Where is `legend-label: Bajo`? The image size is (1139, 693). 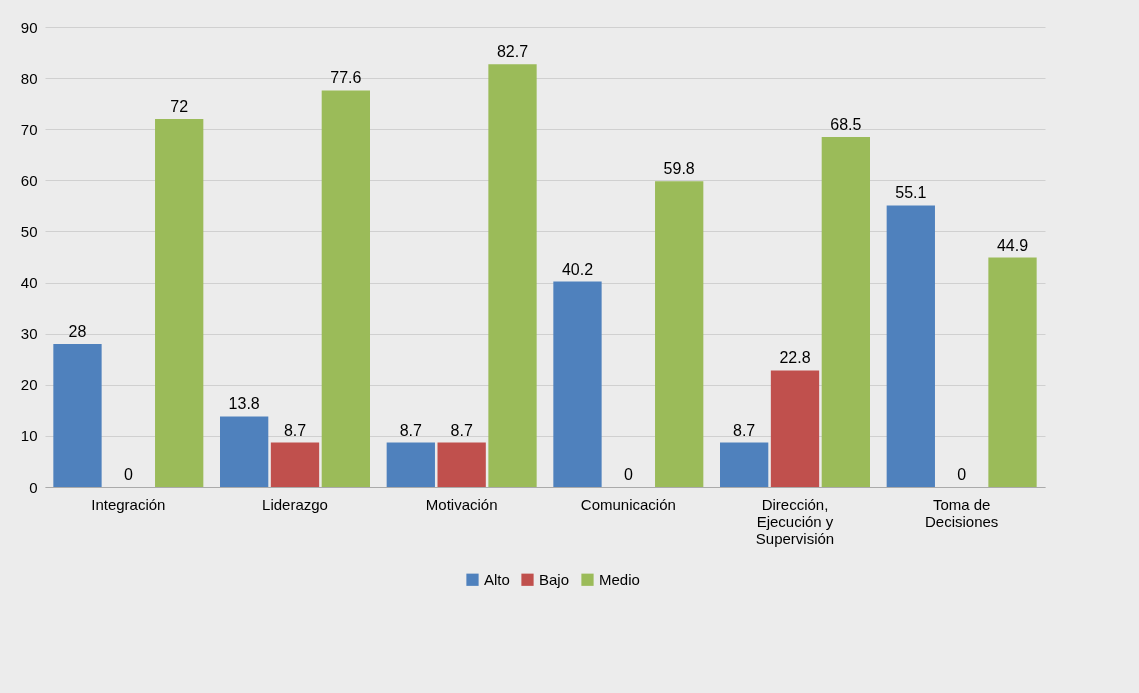 legend-label: Bajo is located at coordinates (554, 579).